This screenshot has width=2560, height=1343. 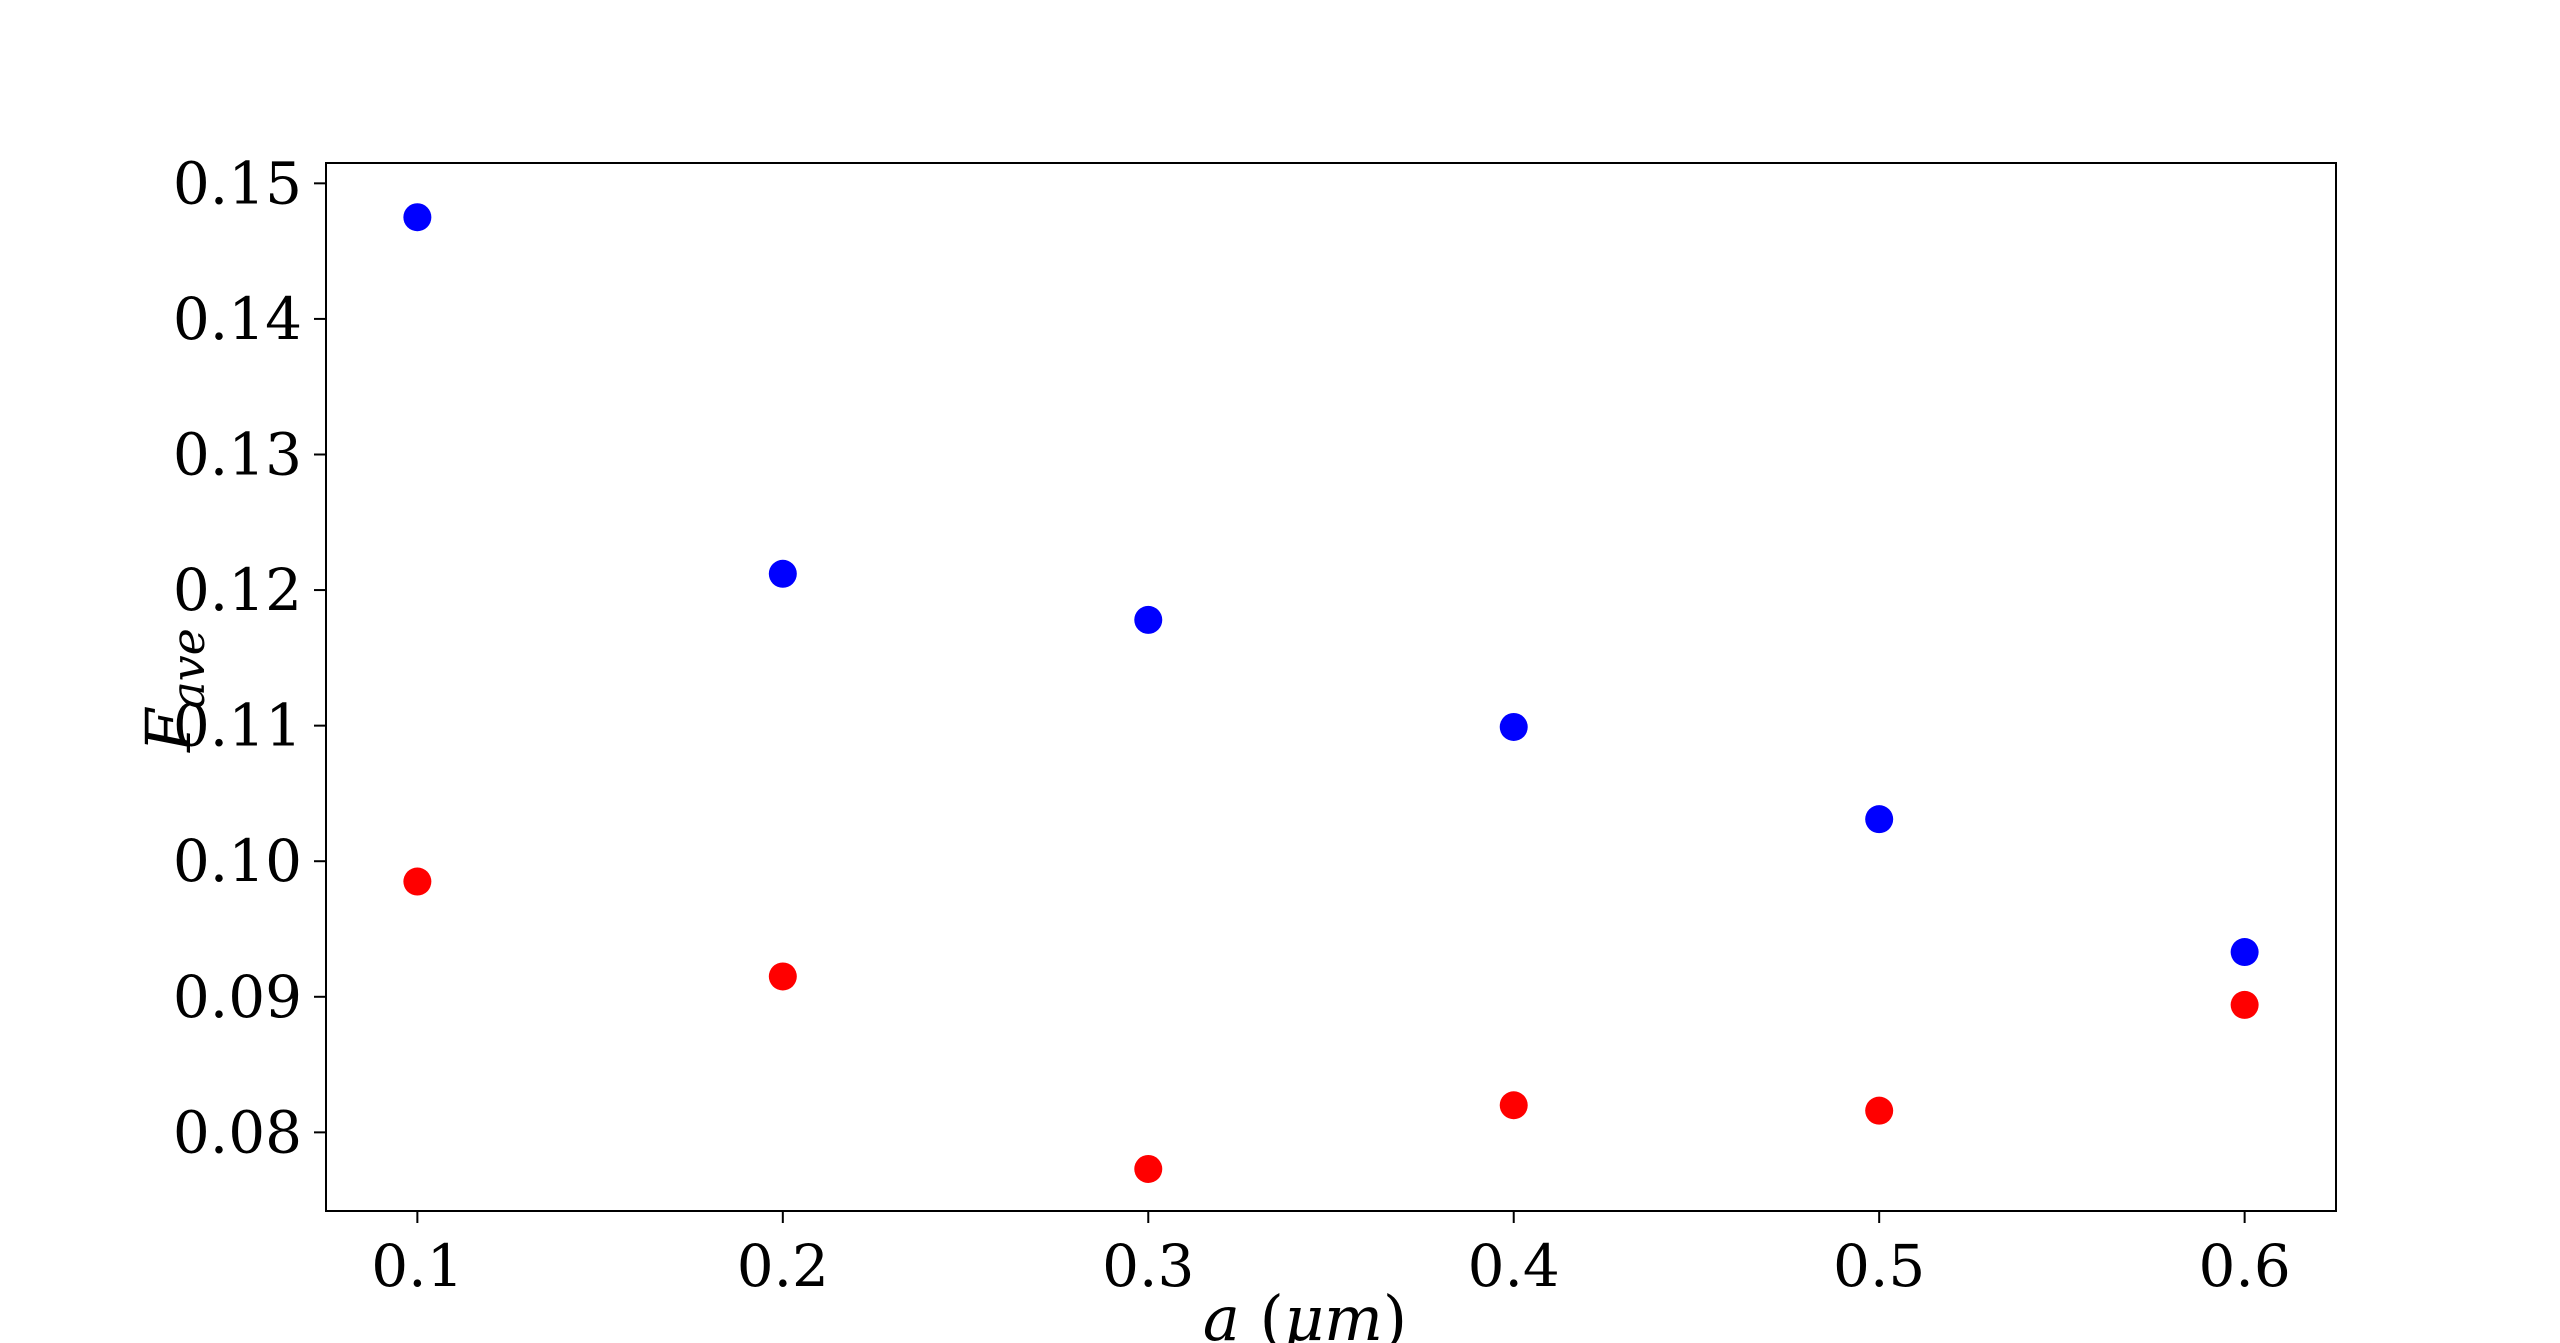 What do you see at coordinates (168, 730) in the screenshot?
I see `y-axis-label-base: F` at bounding box center [168, 730].